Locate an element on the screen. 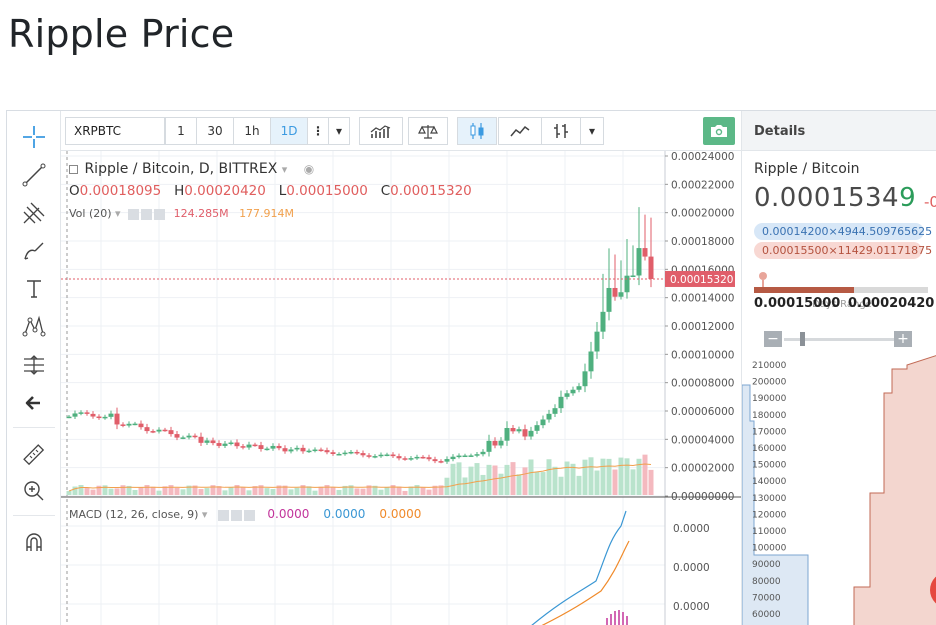  text-tool is located at coordinates (34, 289).